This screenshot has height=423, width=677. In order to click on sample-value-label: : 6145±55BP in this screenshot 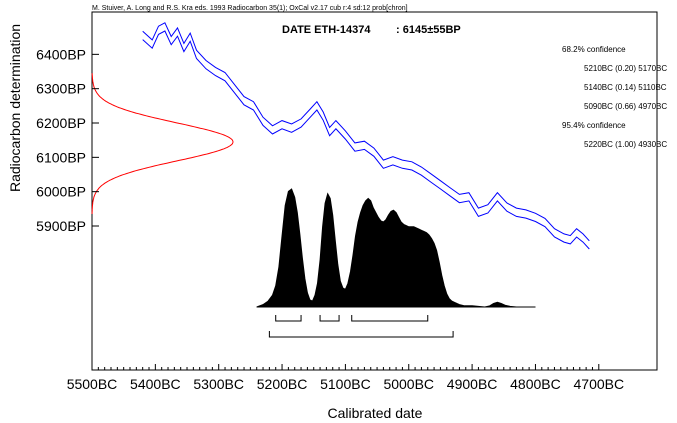, I will do `click(428, 30)`.